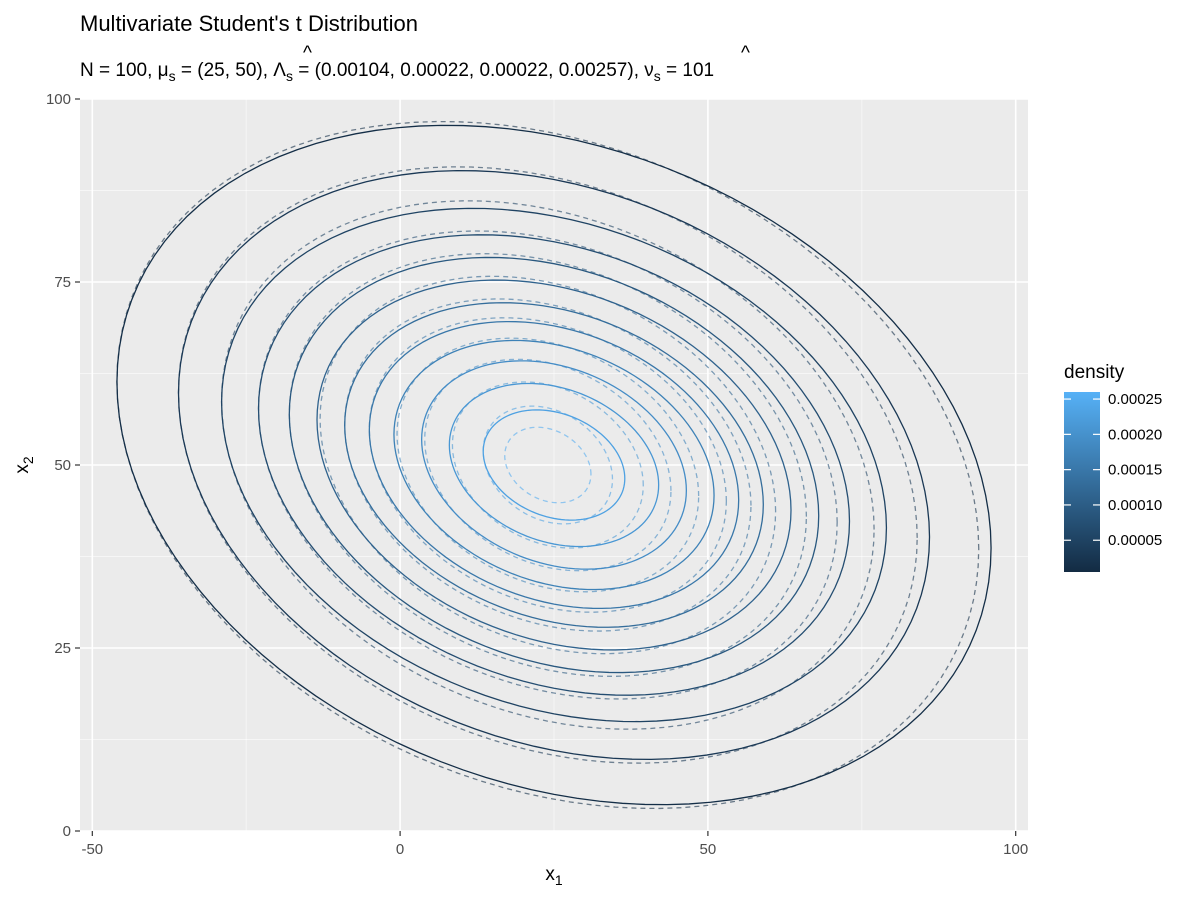 The image size is (1200, 900). What do you see at coordinates (708, 849) in the screenshot?
I see `x-tick-label: 50` at bounding box center [708, 849].